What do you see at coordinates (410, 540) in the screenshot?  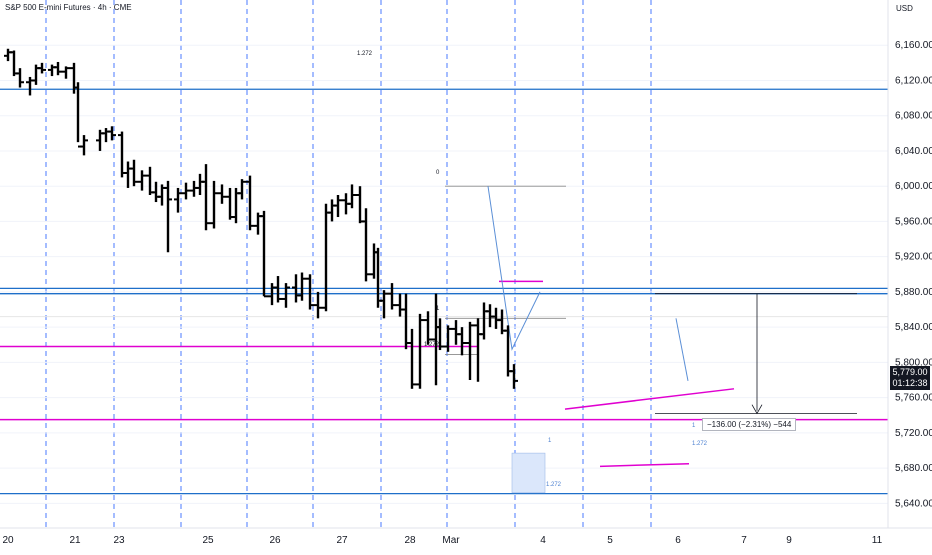 I see `time-tick-label: 28` at bounding box center [410, 540].